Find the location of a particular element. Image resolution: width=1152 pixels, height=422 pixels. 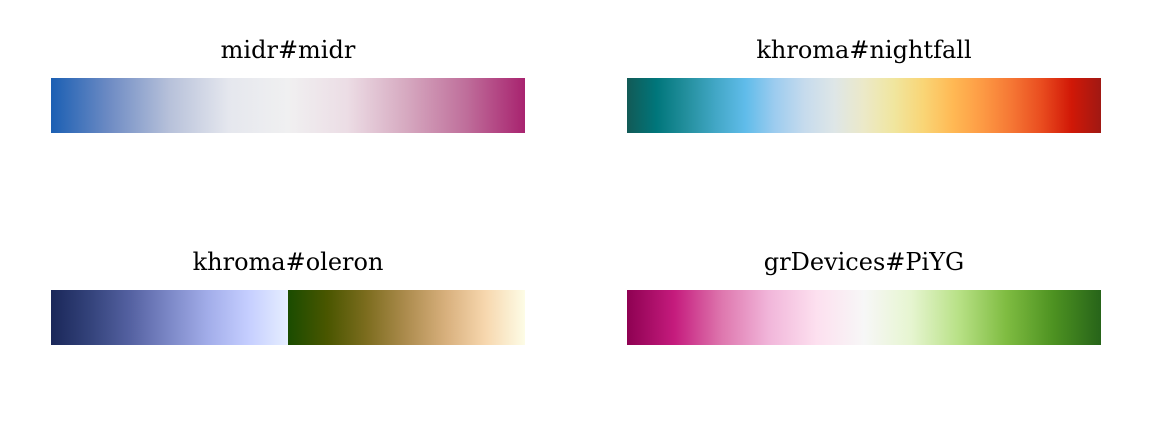

palette-title: khroma#oleron is located at coordinates (288, 262).